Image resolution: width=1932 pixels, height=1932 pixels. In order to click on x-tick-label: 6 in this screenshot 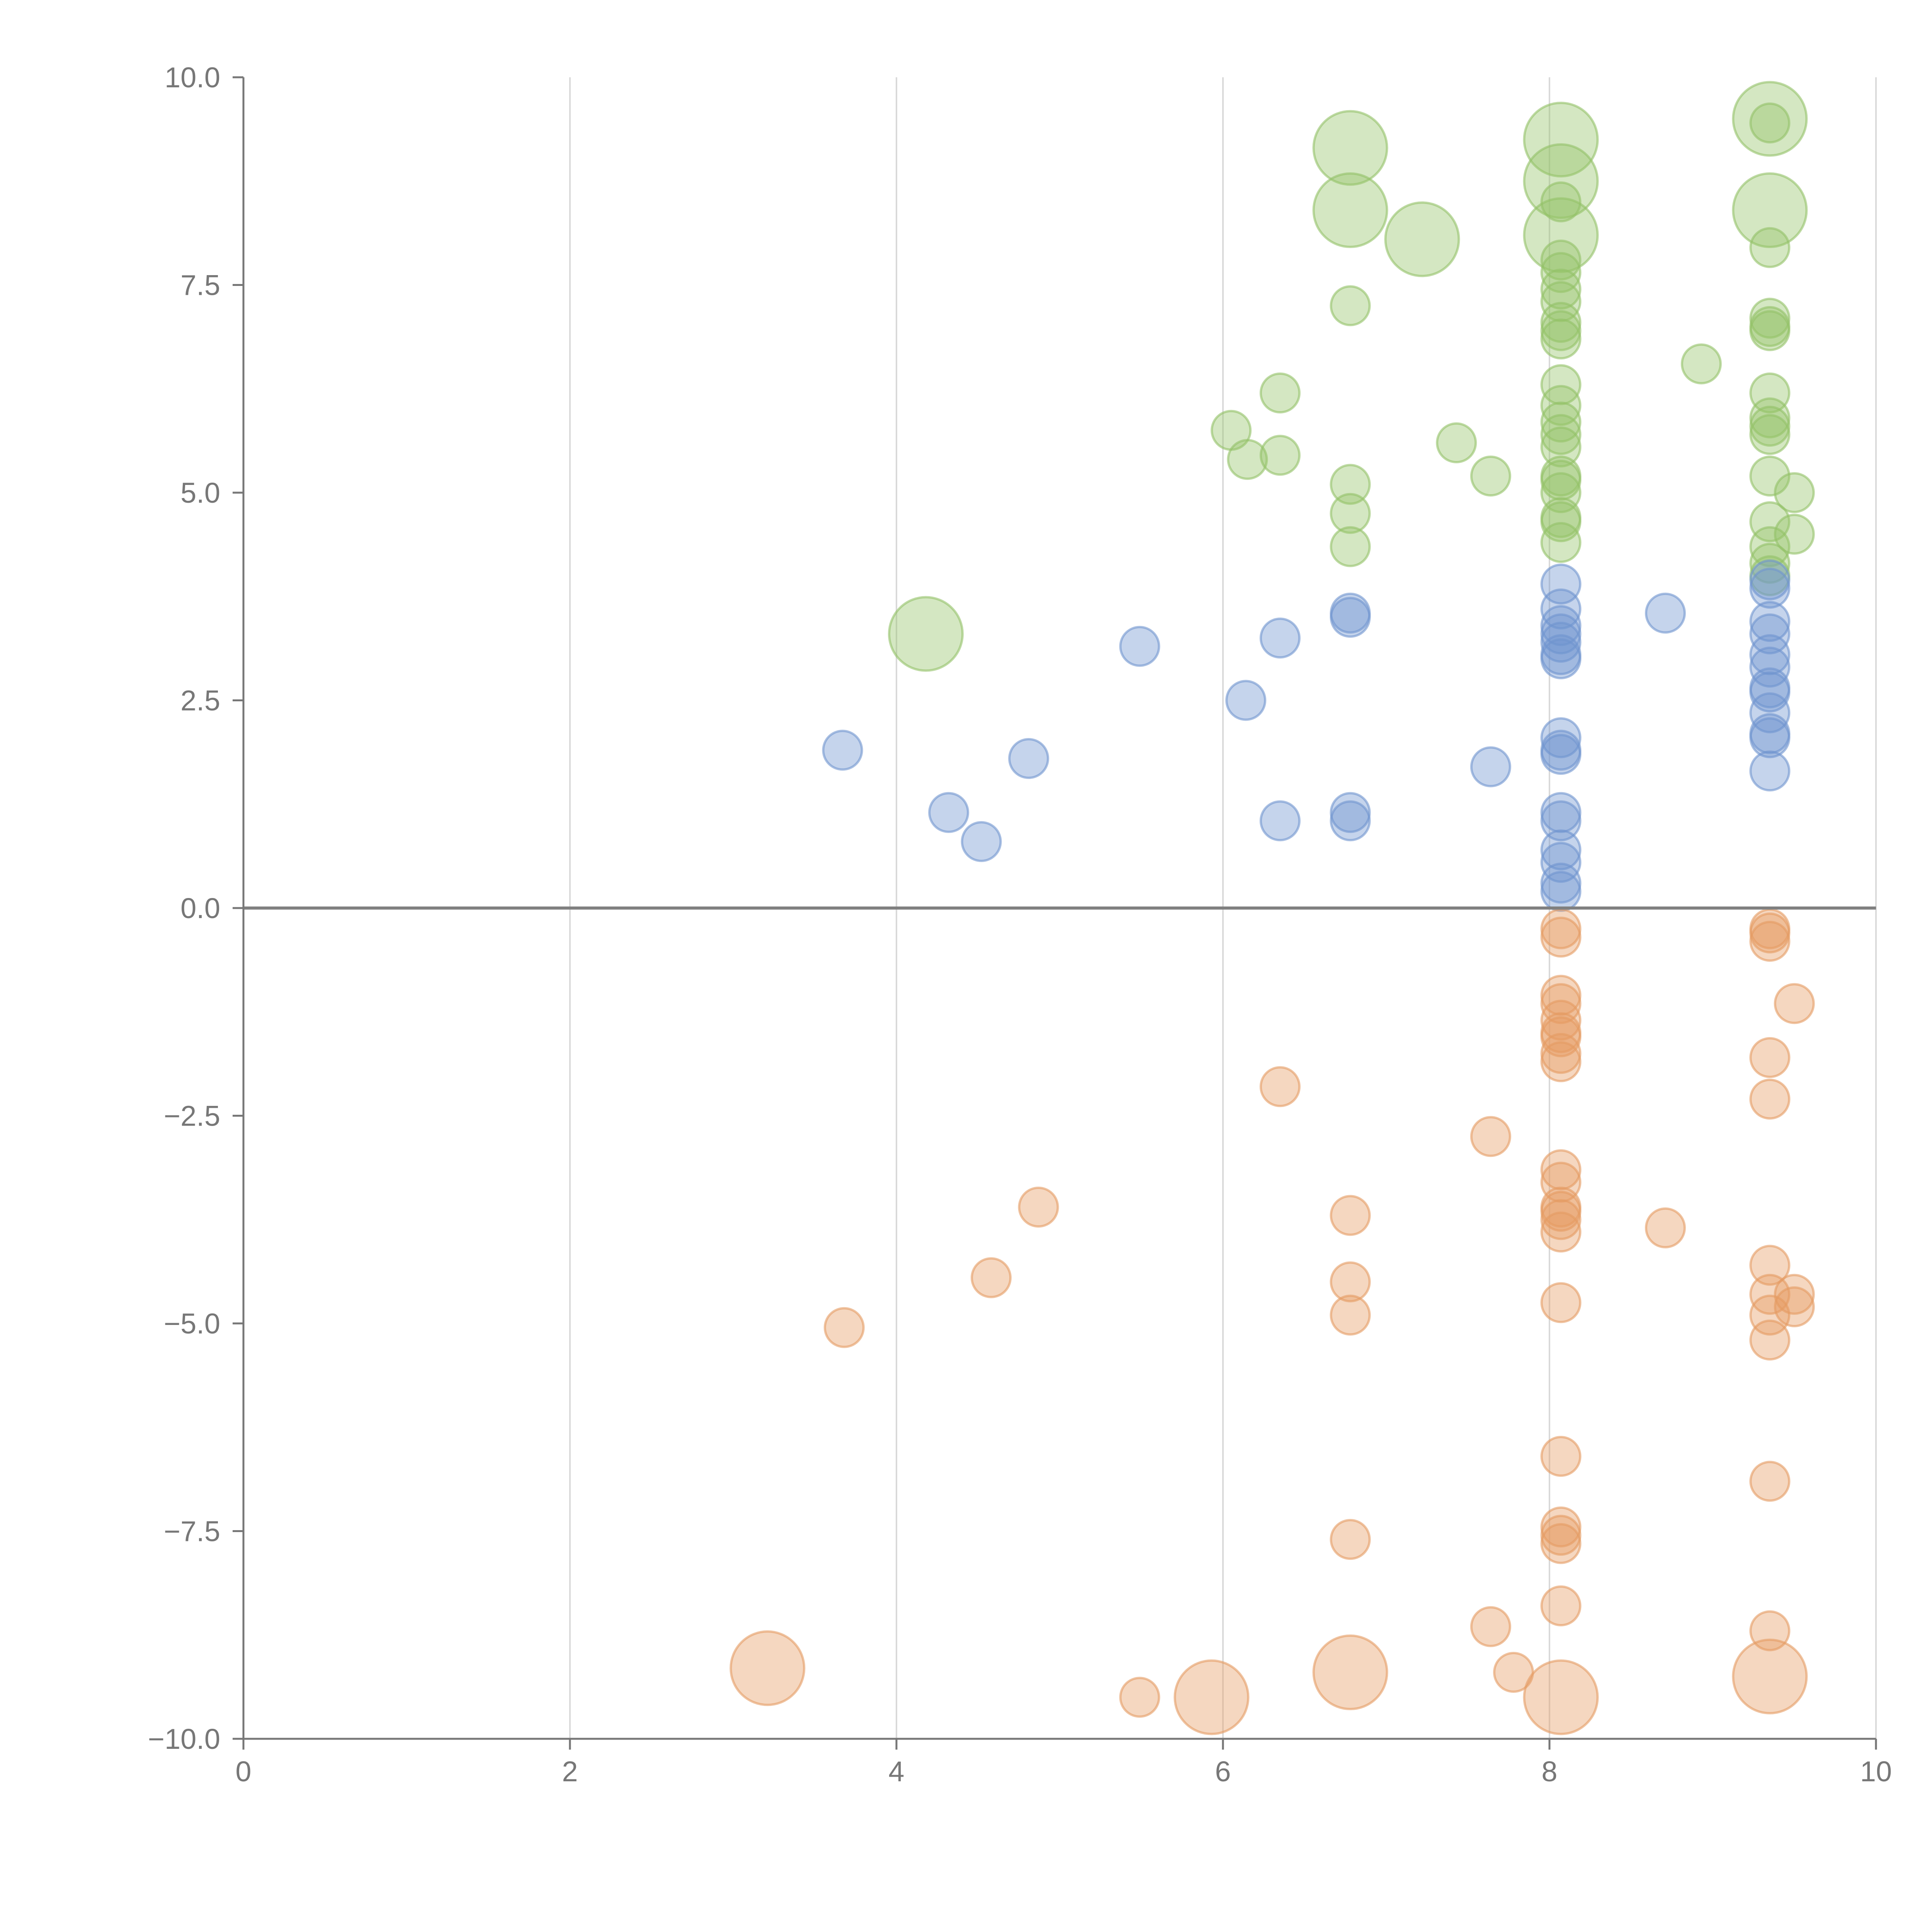, I will do `click(1223, 1771)`.